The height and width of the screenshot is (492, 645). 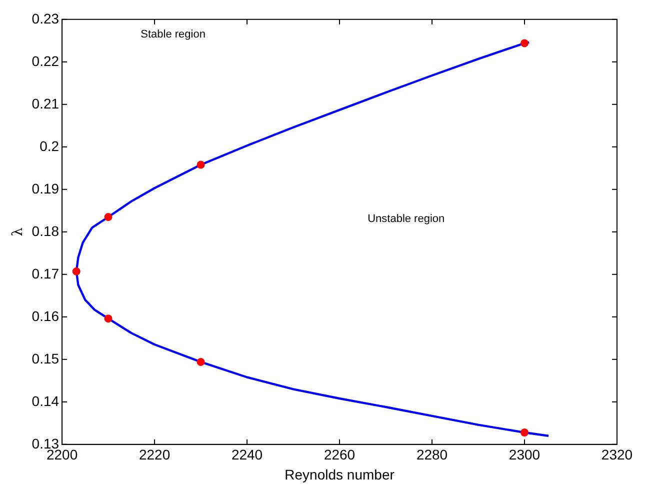 What do you see at coordinates (247, 454) in the screenshot?
I see `x-tick-label: 2240` at bounding box center [247, 454].